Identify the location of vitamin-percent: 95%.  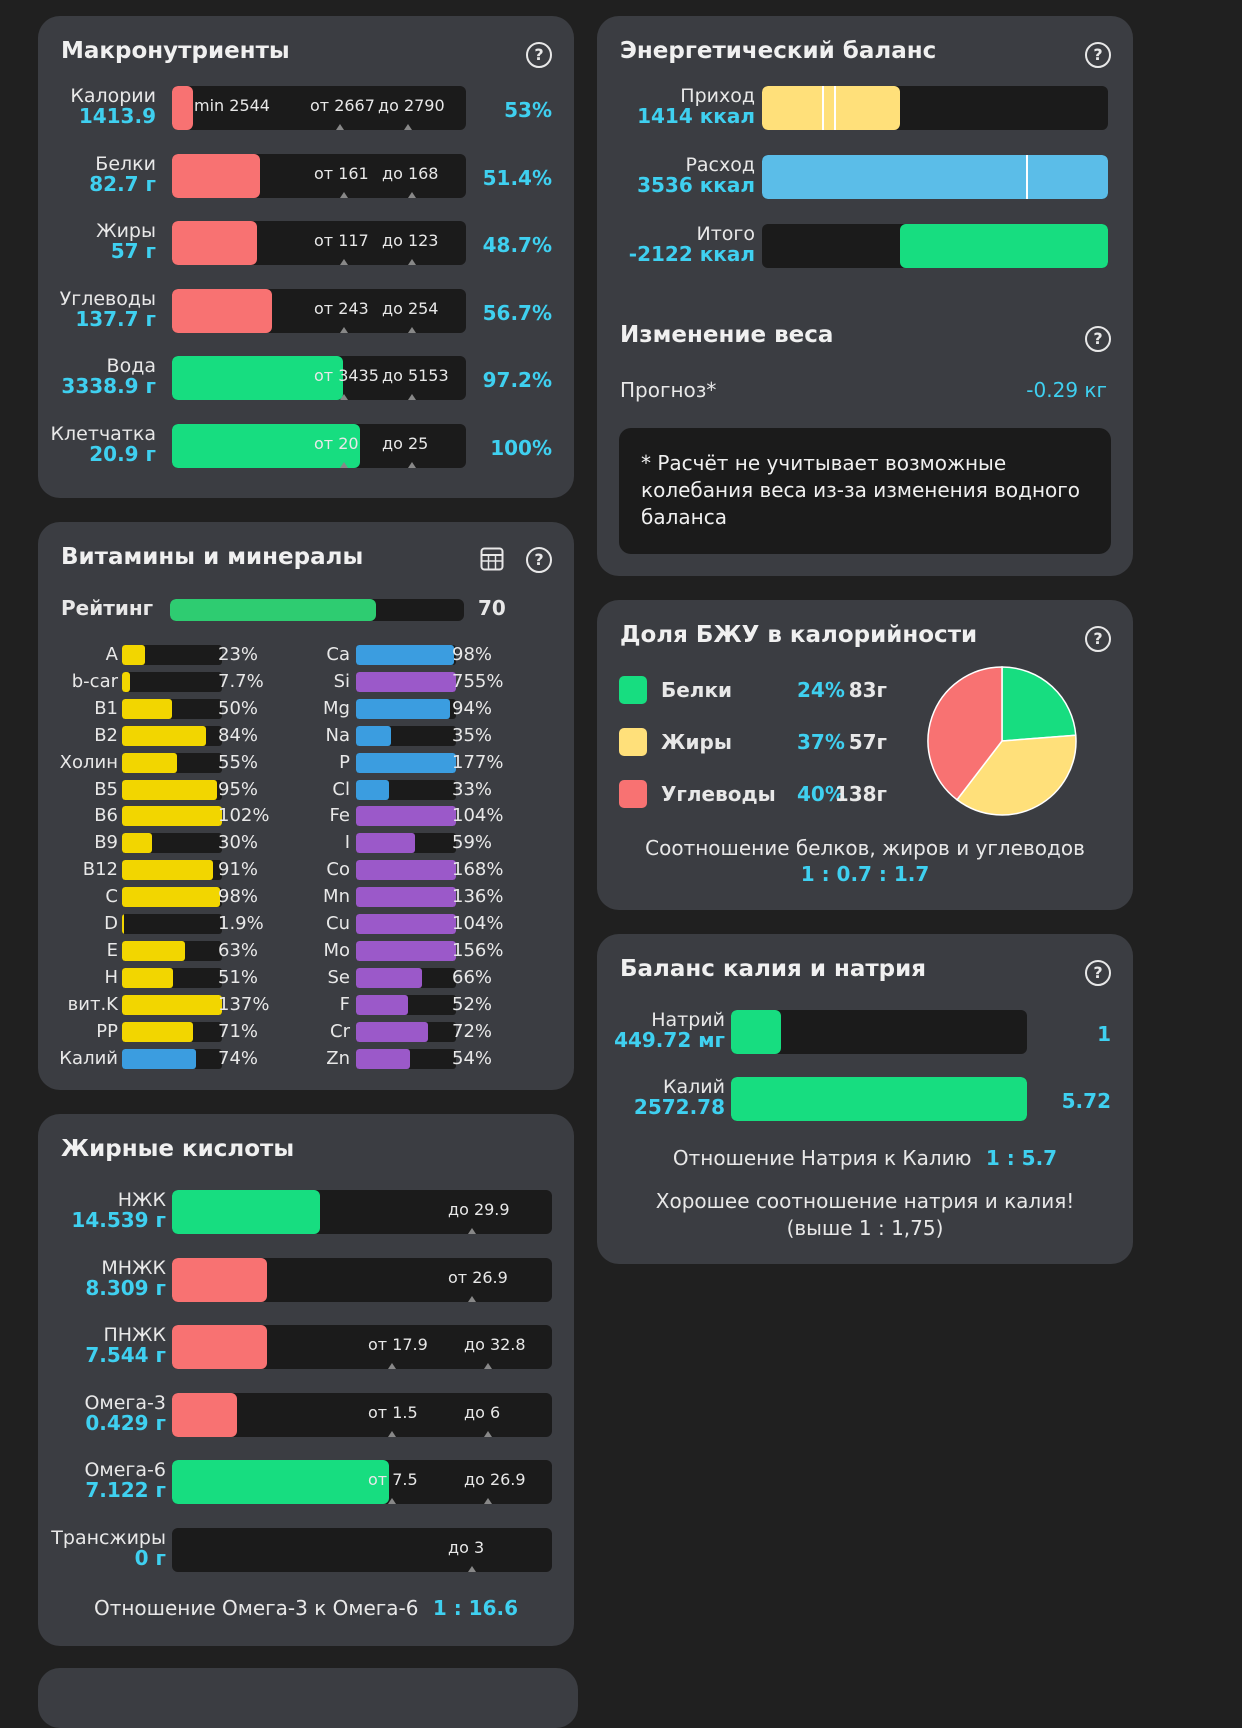
(238, 789).